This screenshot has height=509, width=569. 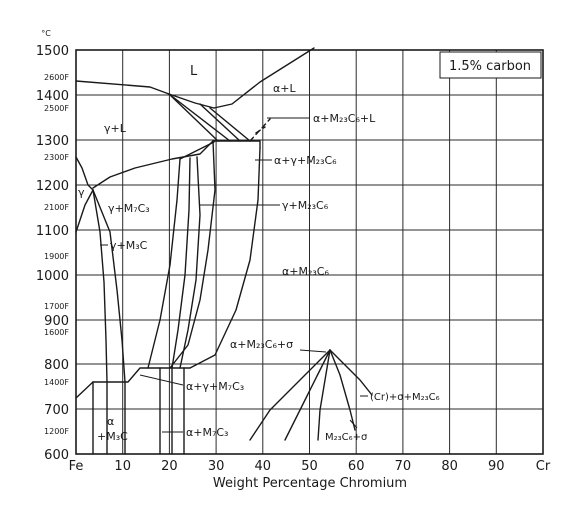 I want to click on label-alpha-m23-sigma: α+M₂₃C₆+σ, so click(x=261, y=344).